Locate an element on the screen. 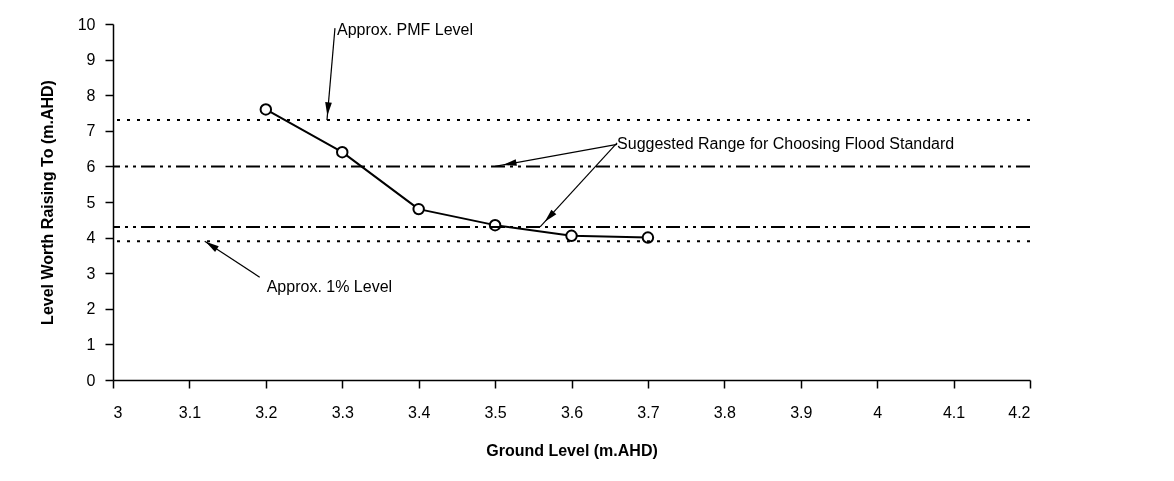 Image resolution: width=1174 pixels, height=481 pixels. y-tick-label: 7 is located at coordinates (91, 131).